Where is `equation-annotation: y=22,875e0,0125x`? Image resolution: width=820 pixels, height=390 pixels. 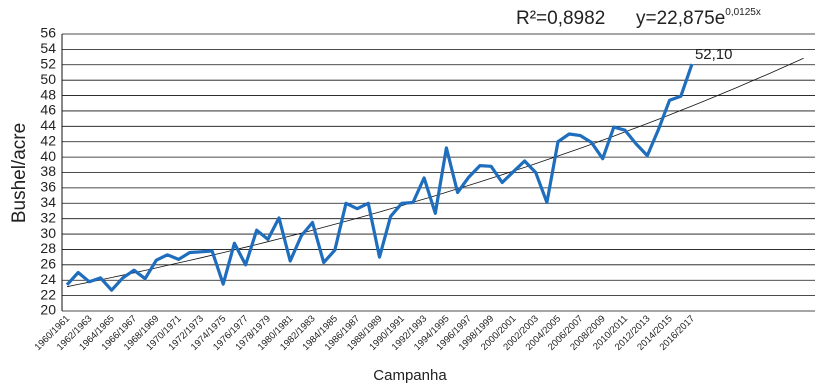 equation-annotation: y=22,875e0,0125x is located at coordinates (698, 18).